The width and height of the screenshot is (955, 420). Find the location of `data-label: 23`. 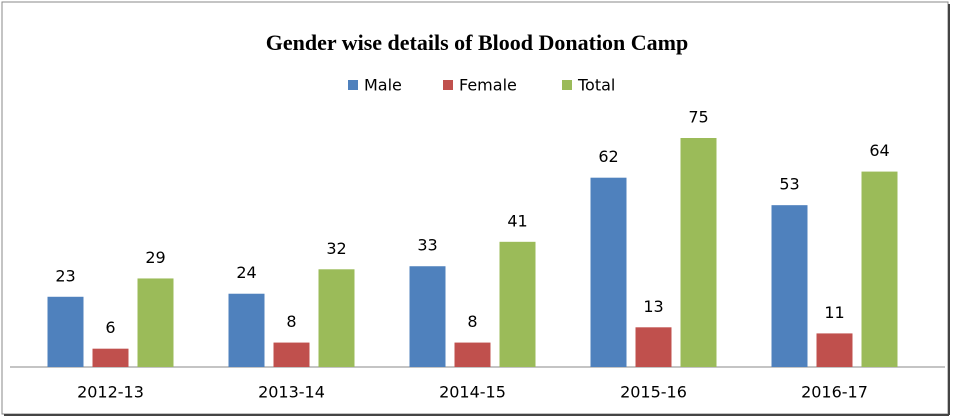

data-label: 23 is located at coordinates (65, 275).